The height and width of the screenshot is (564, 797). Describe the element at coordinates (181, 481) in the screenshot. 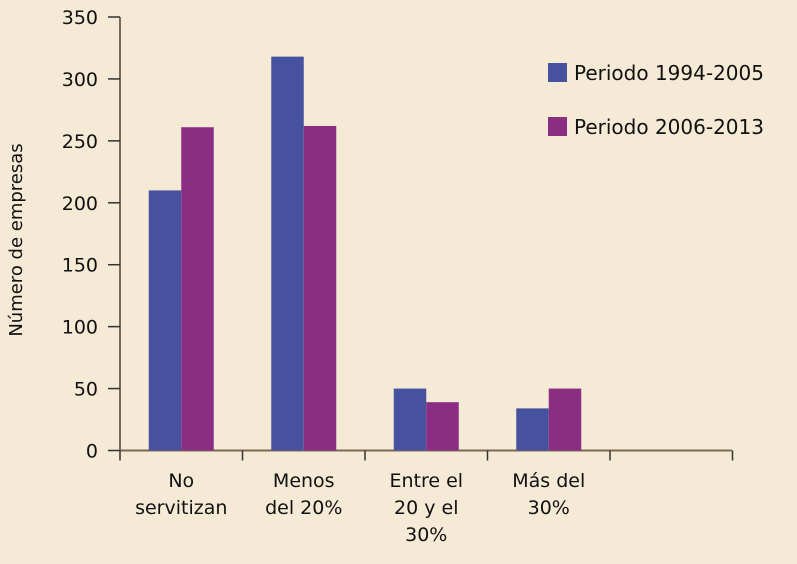

I see `x-tick-label: No` at that location.